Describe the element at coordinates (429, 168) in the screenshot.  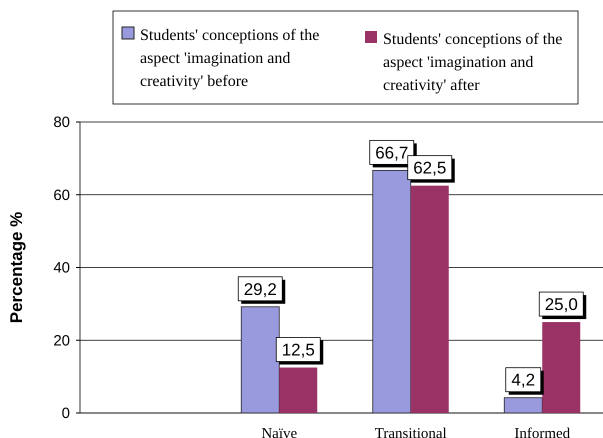
I see `data-label: 62,5` at that location.